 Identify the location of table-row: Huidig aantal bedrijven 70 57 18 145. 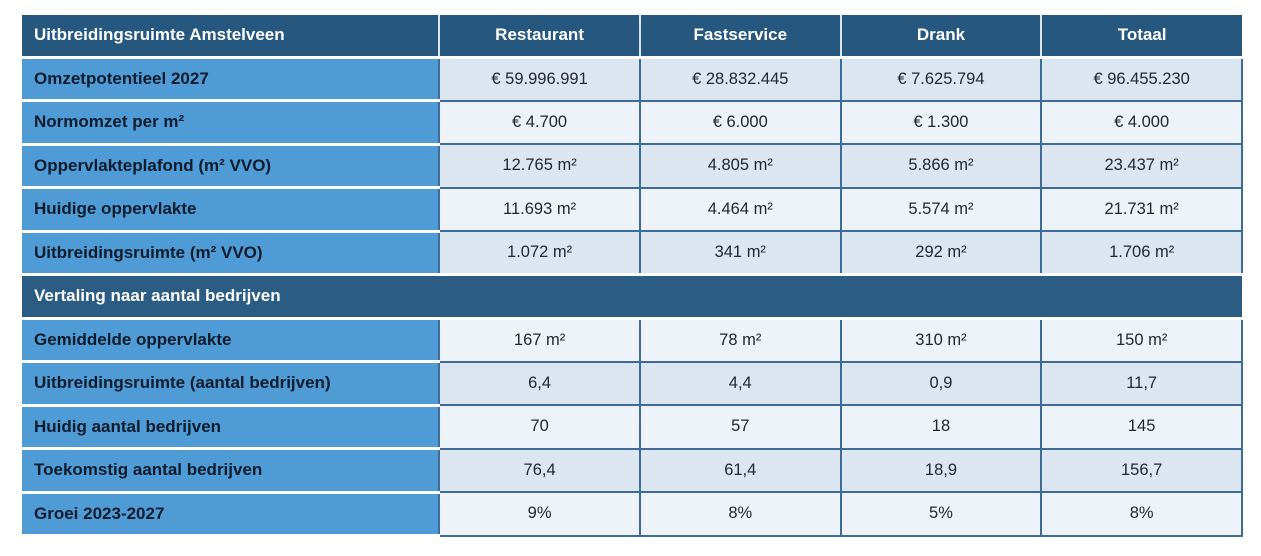
(632, 426).